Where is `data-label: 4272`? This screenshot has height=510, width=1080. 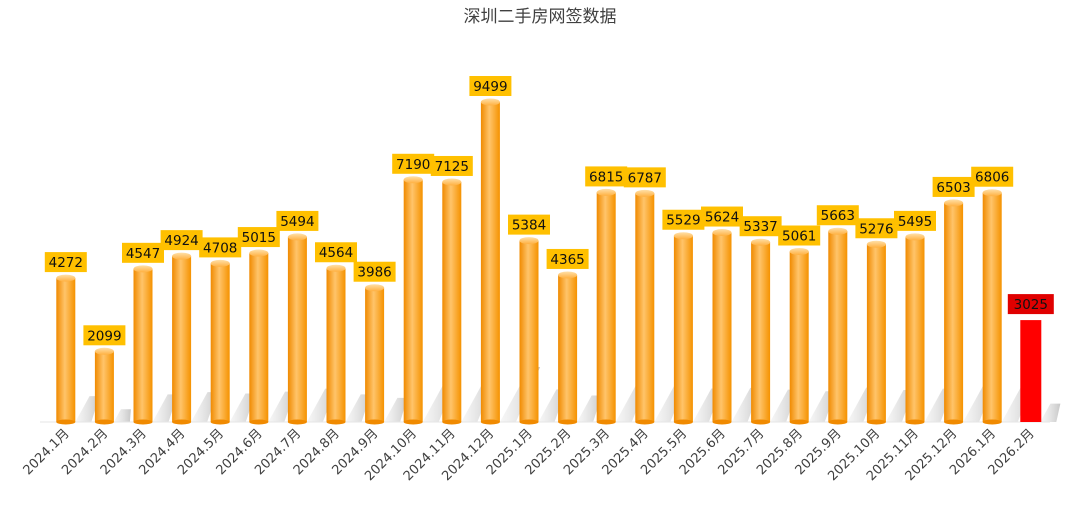 data-label: 4272 is located at coordinates (65, 262).